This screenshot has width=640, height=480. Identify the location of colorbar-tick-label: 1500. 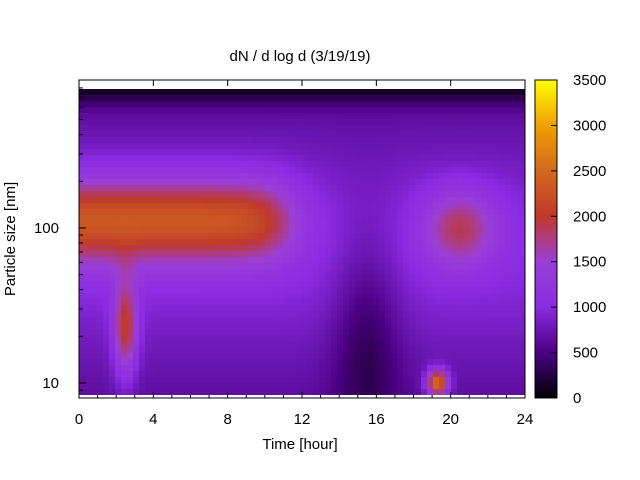
(589, 262).